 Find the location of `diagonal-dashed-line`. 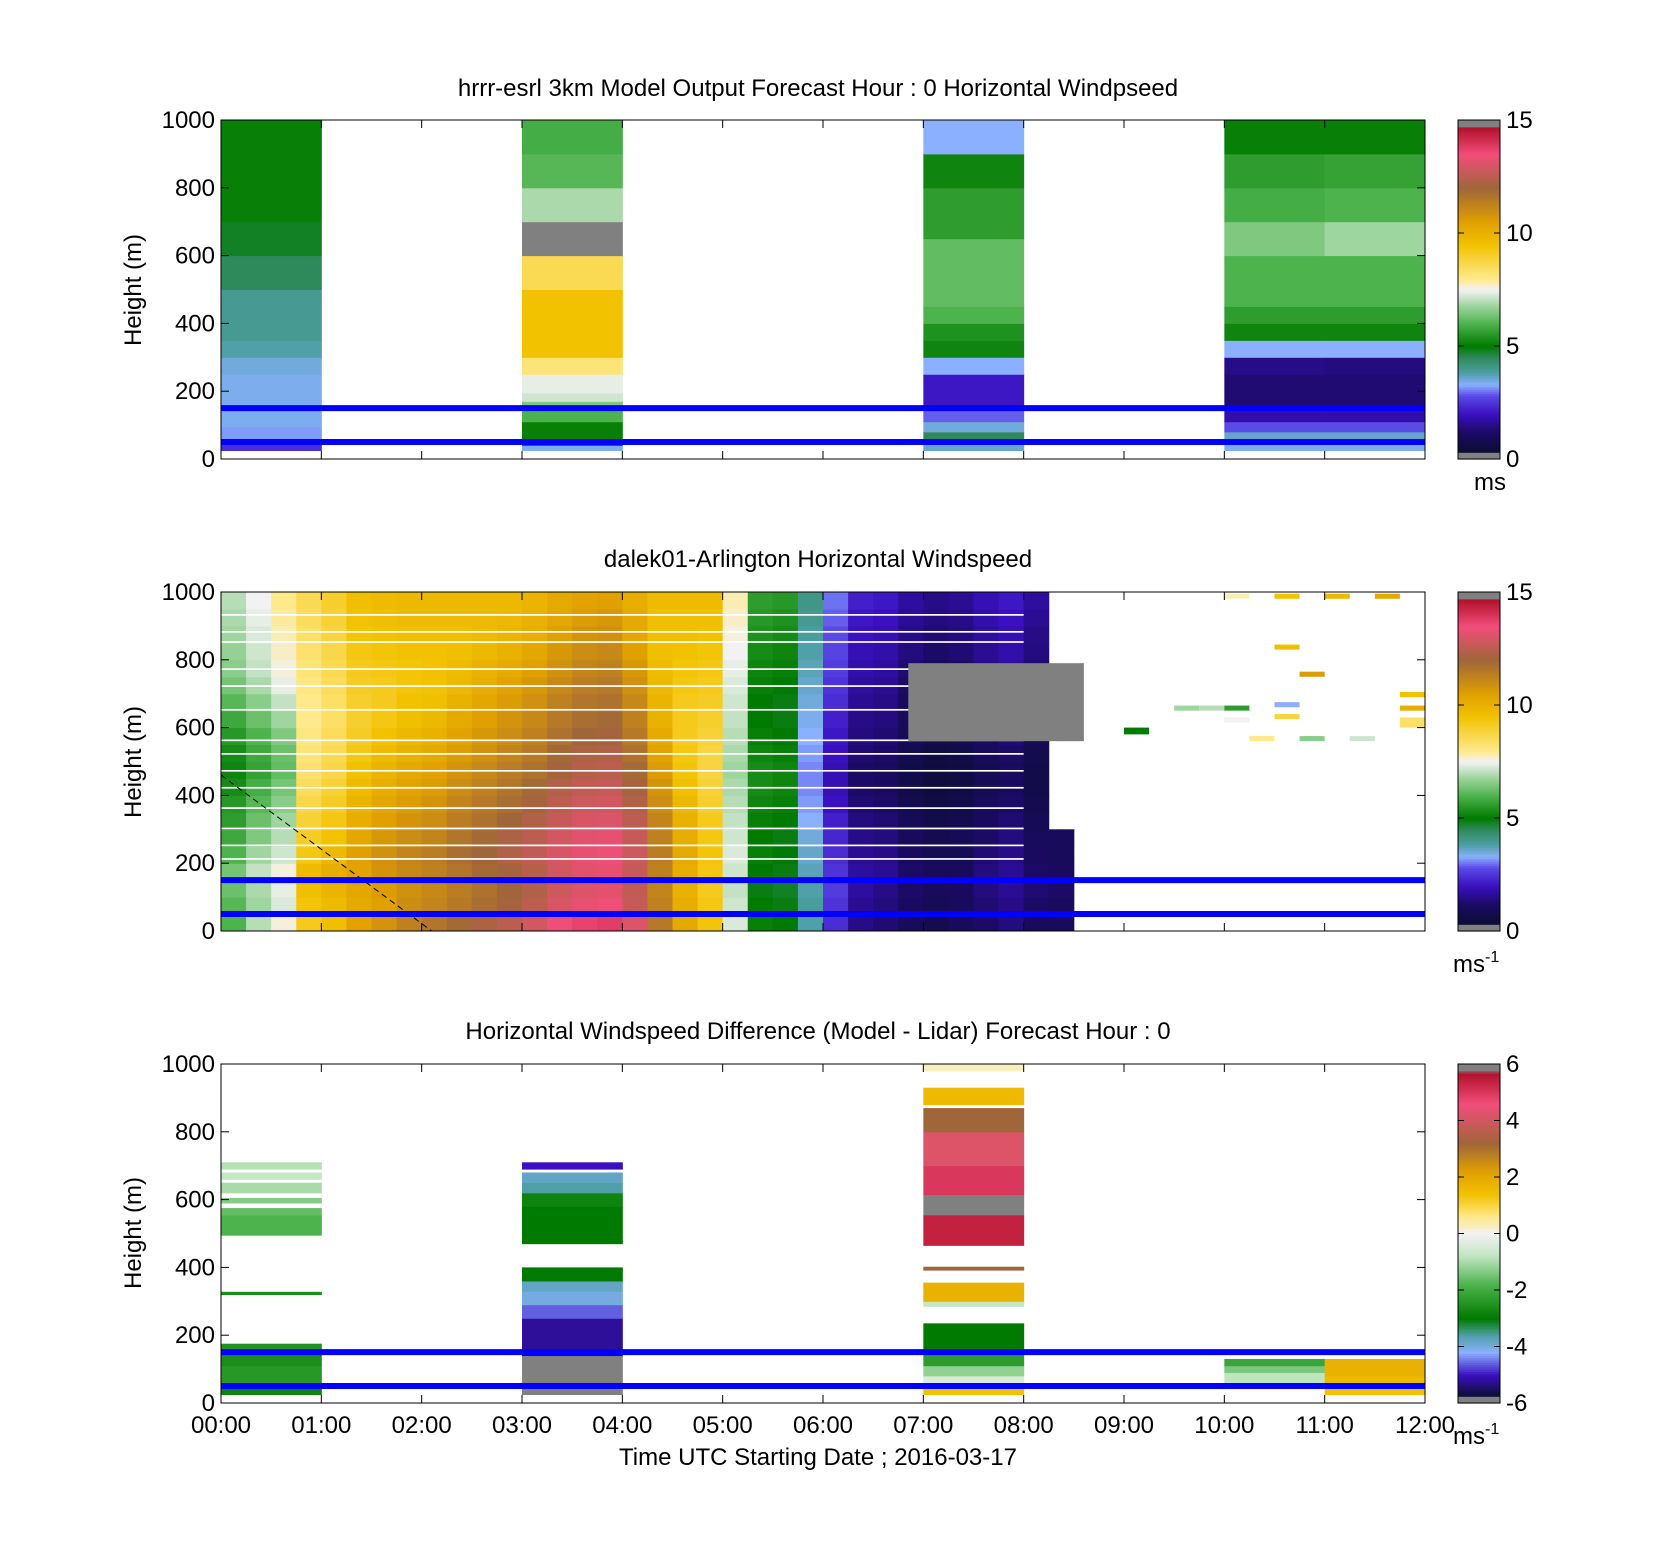

diagonal-dashed-line is located at coordinates (326, 853).